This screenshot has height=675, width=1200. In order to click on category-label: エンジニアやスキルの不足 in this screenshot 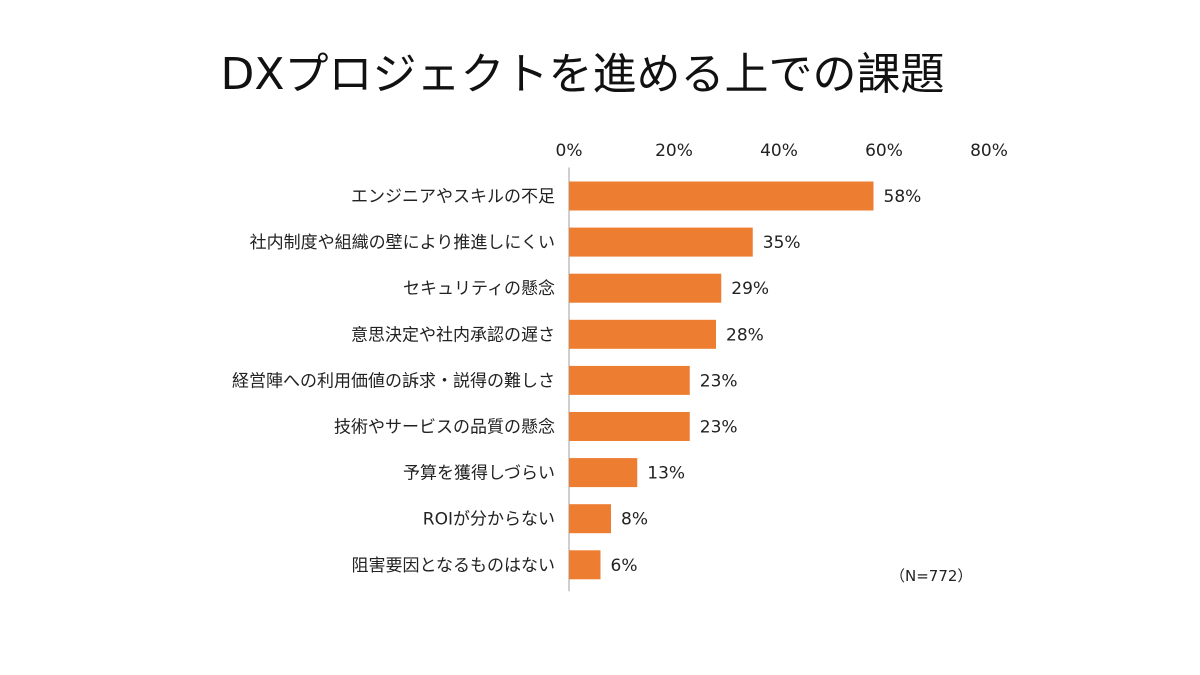, I will do `click(453, 197)`.